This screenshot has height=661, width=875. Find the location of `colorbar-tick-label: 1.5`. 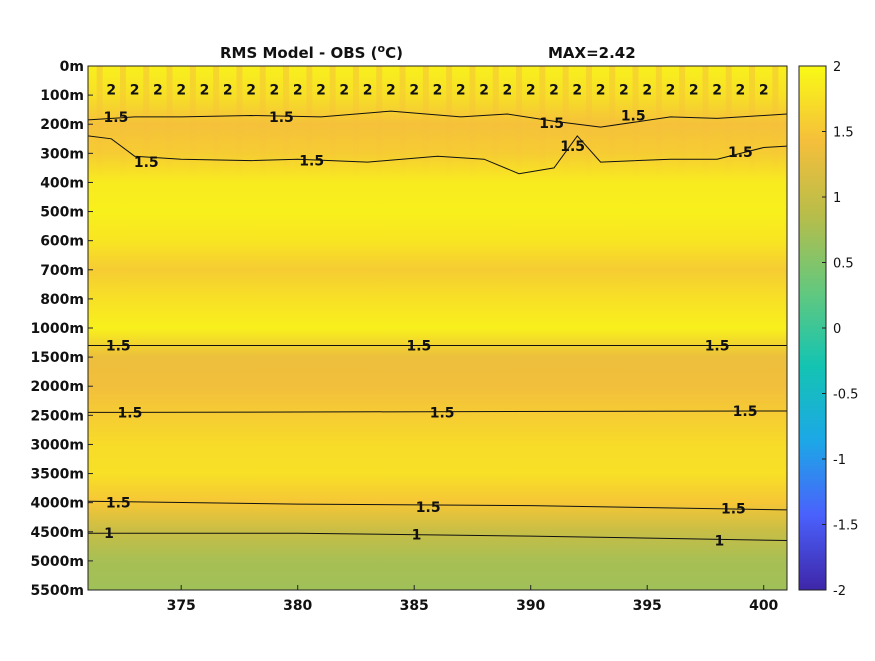

colorbar-tick-label: 1.5 is located at coordinates (843, 133).